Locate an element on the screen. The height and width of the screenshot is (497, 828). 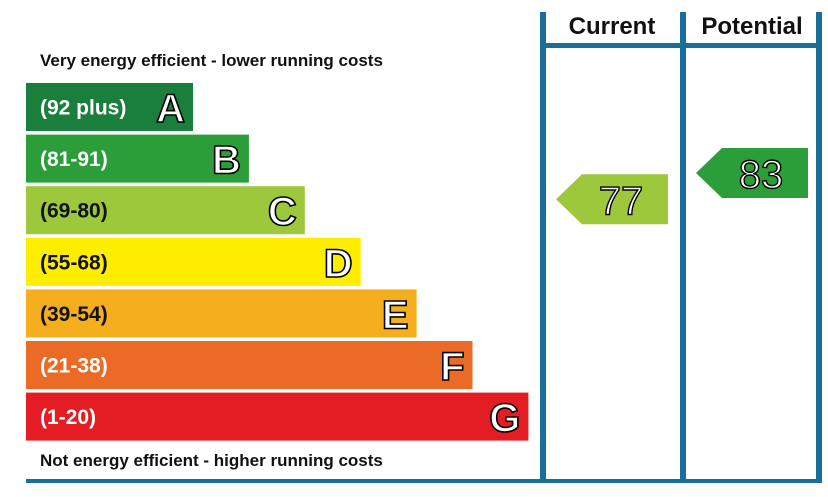
frame-bottom-line is located at coordinates (424, 481).